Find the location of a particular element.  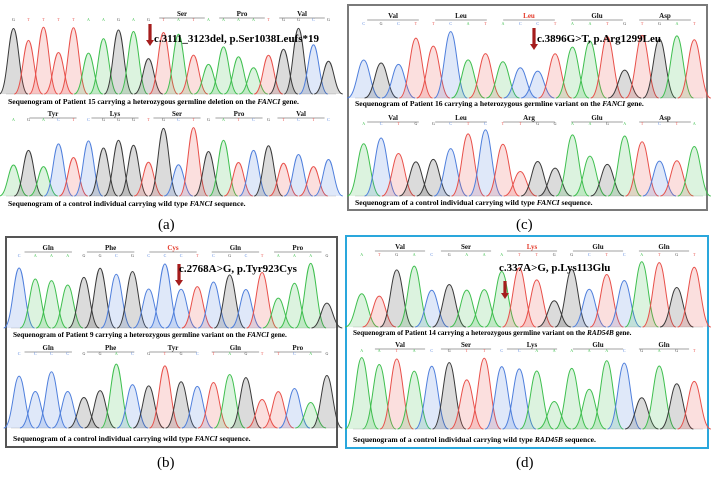

codon-label: Cys is located at coordinates (173, 248).